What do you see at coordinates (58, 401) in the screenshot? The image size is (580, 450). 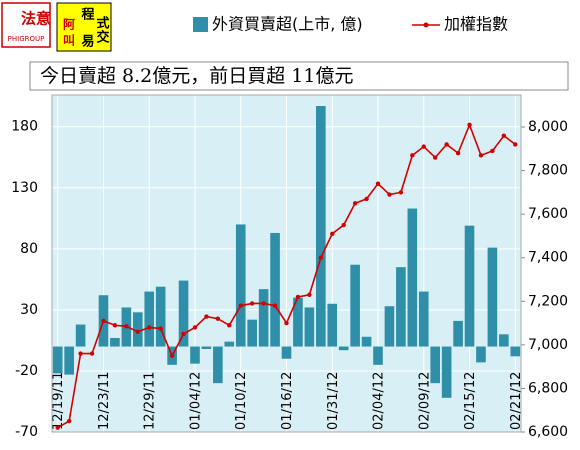 I see `x-tick-label: 12/19/11` at bounding box center [58, 401].